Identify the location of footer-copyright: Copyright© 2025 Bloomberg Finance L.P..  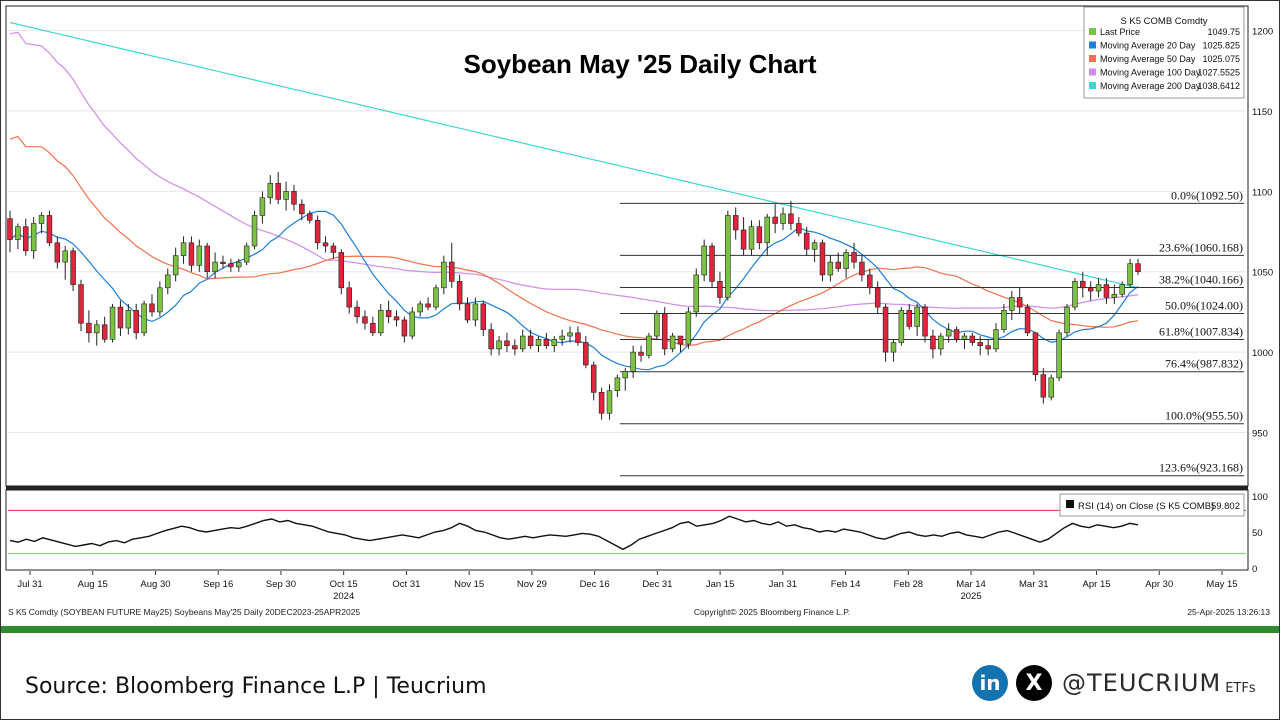
(772, 612).